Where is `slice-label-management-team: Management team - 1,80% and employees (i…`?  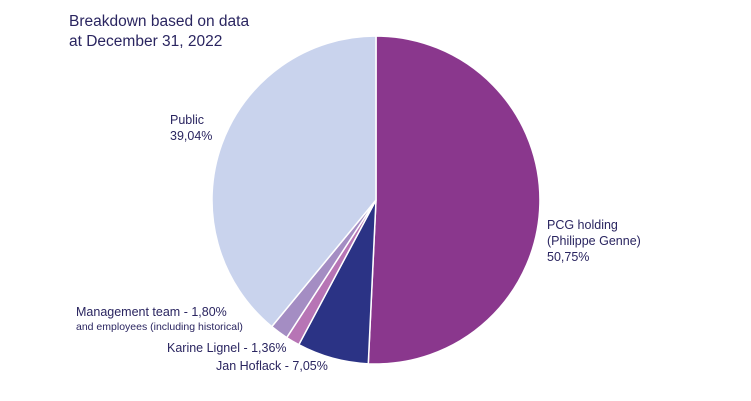
slice-label-management-team: Management team - 1,80% and employees (i… is located at coordinates (159, 319).